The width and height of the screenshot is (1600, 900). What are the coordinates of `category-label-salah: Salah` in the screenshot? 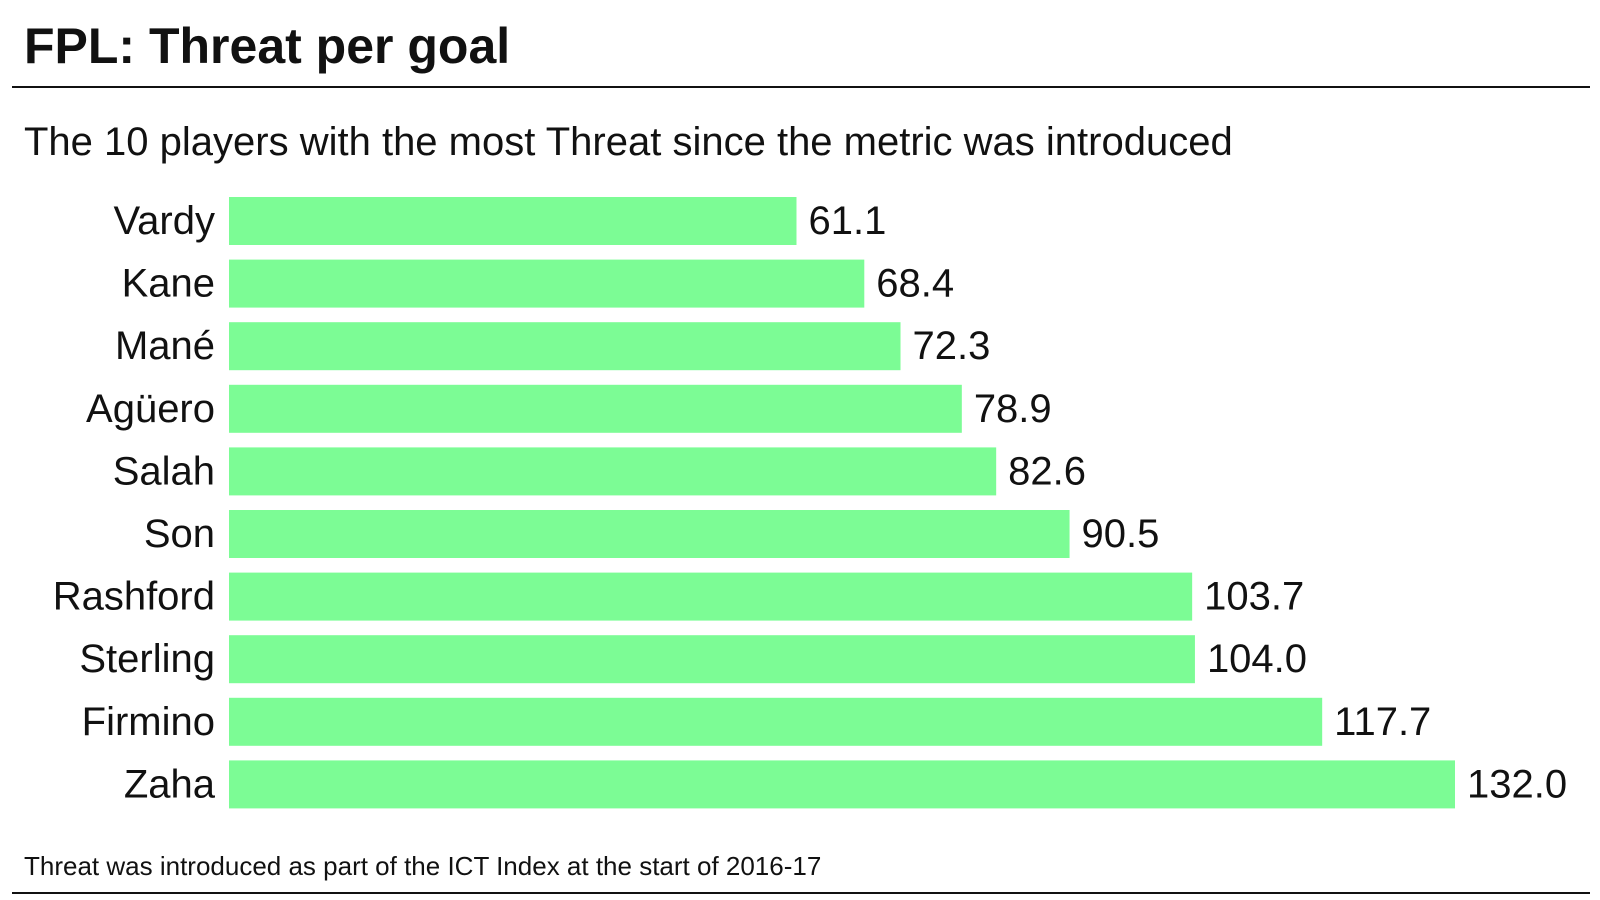 It's located at (164, 471).